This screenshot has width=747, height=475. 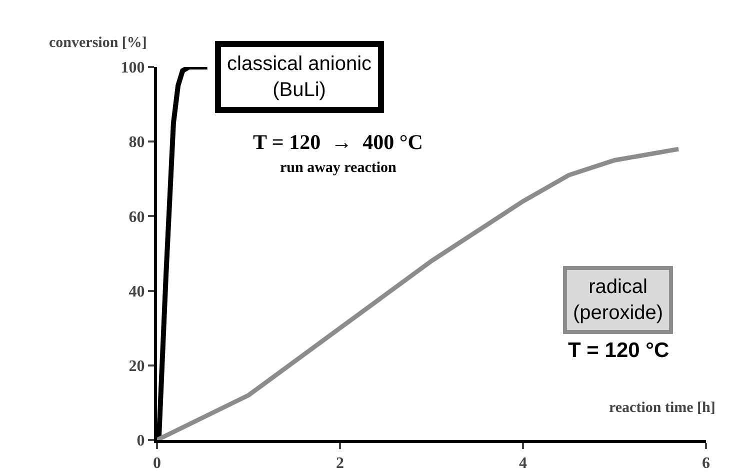 What do you see at coordinates (136, 291) in the screenshot?
I see `y-tick-label: 40` at bounding box center [136, 291].